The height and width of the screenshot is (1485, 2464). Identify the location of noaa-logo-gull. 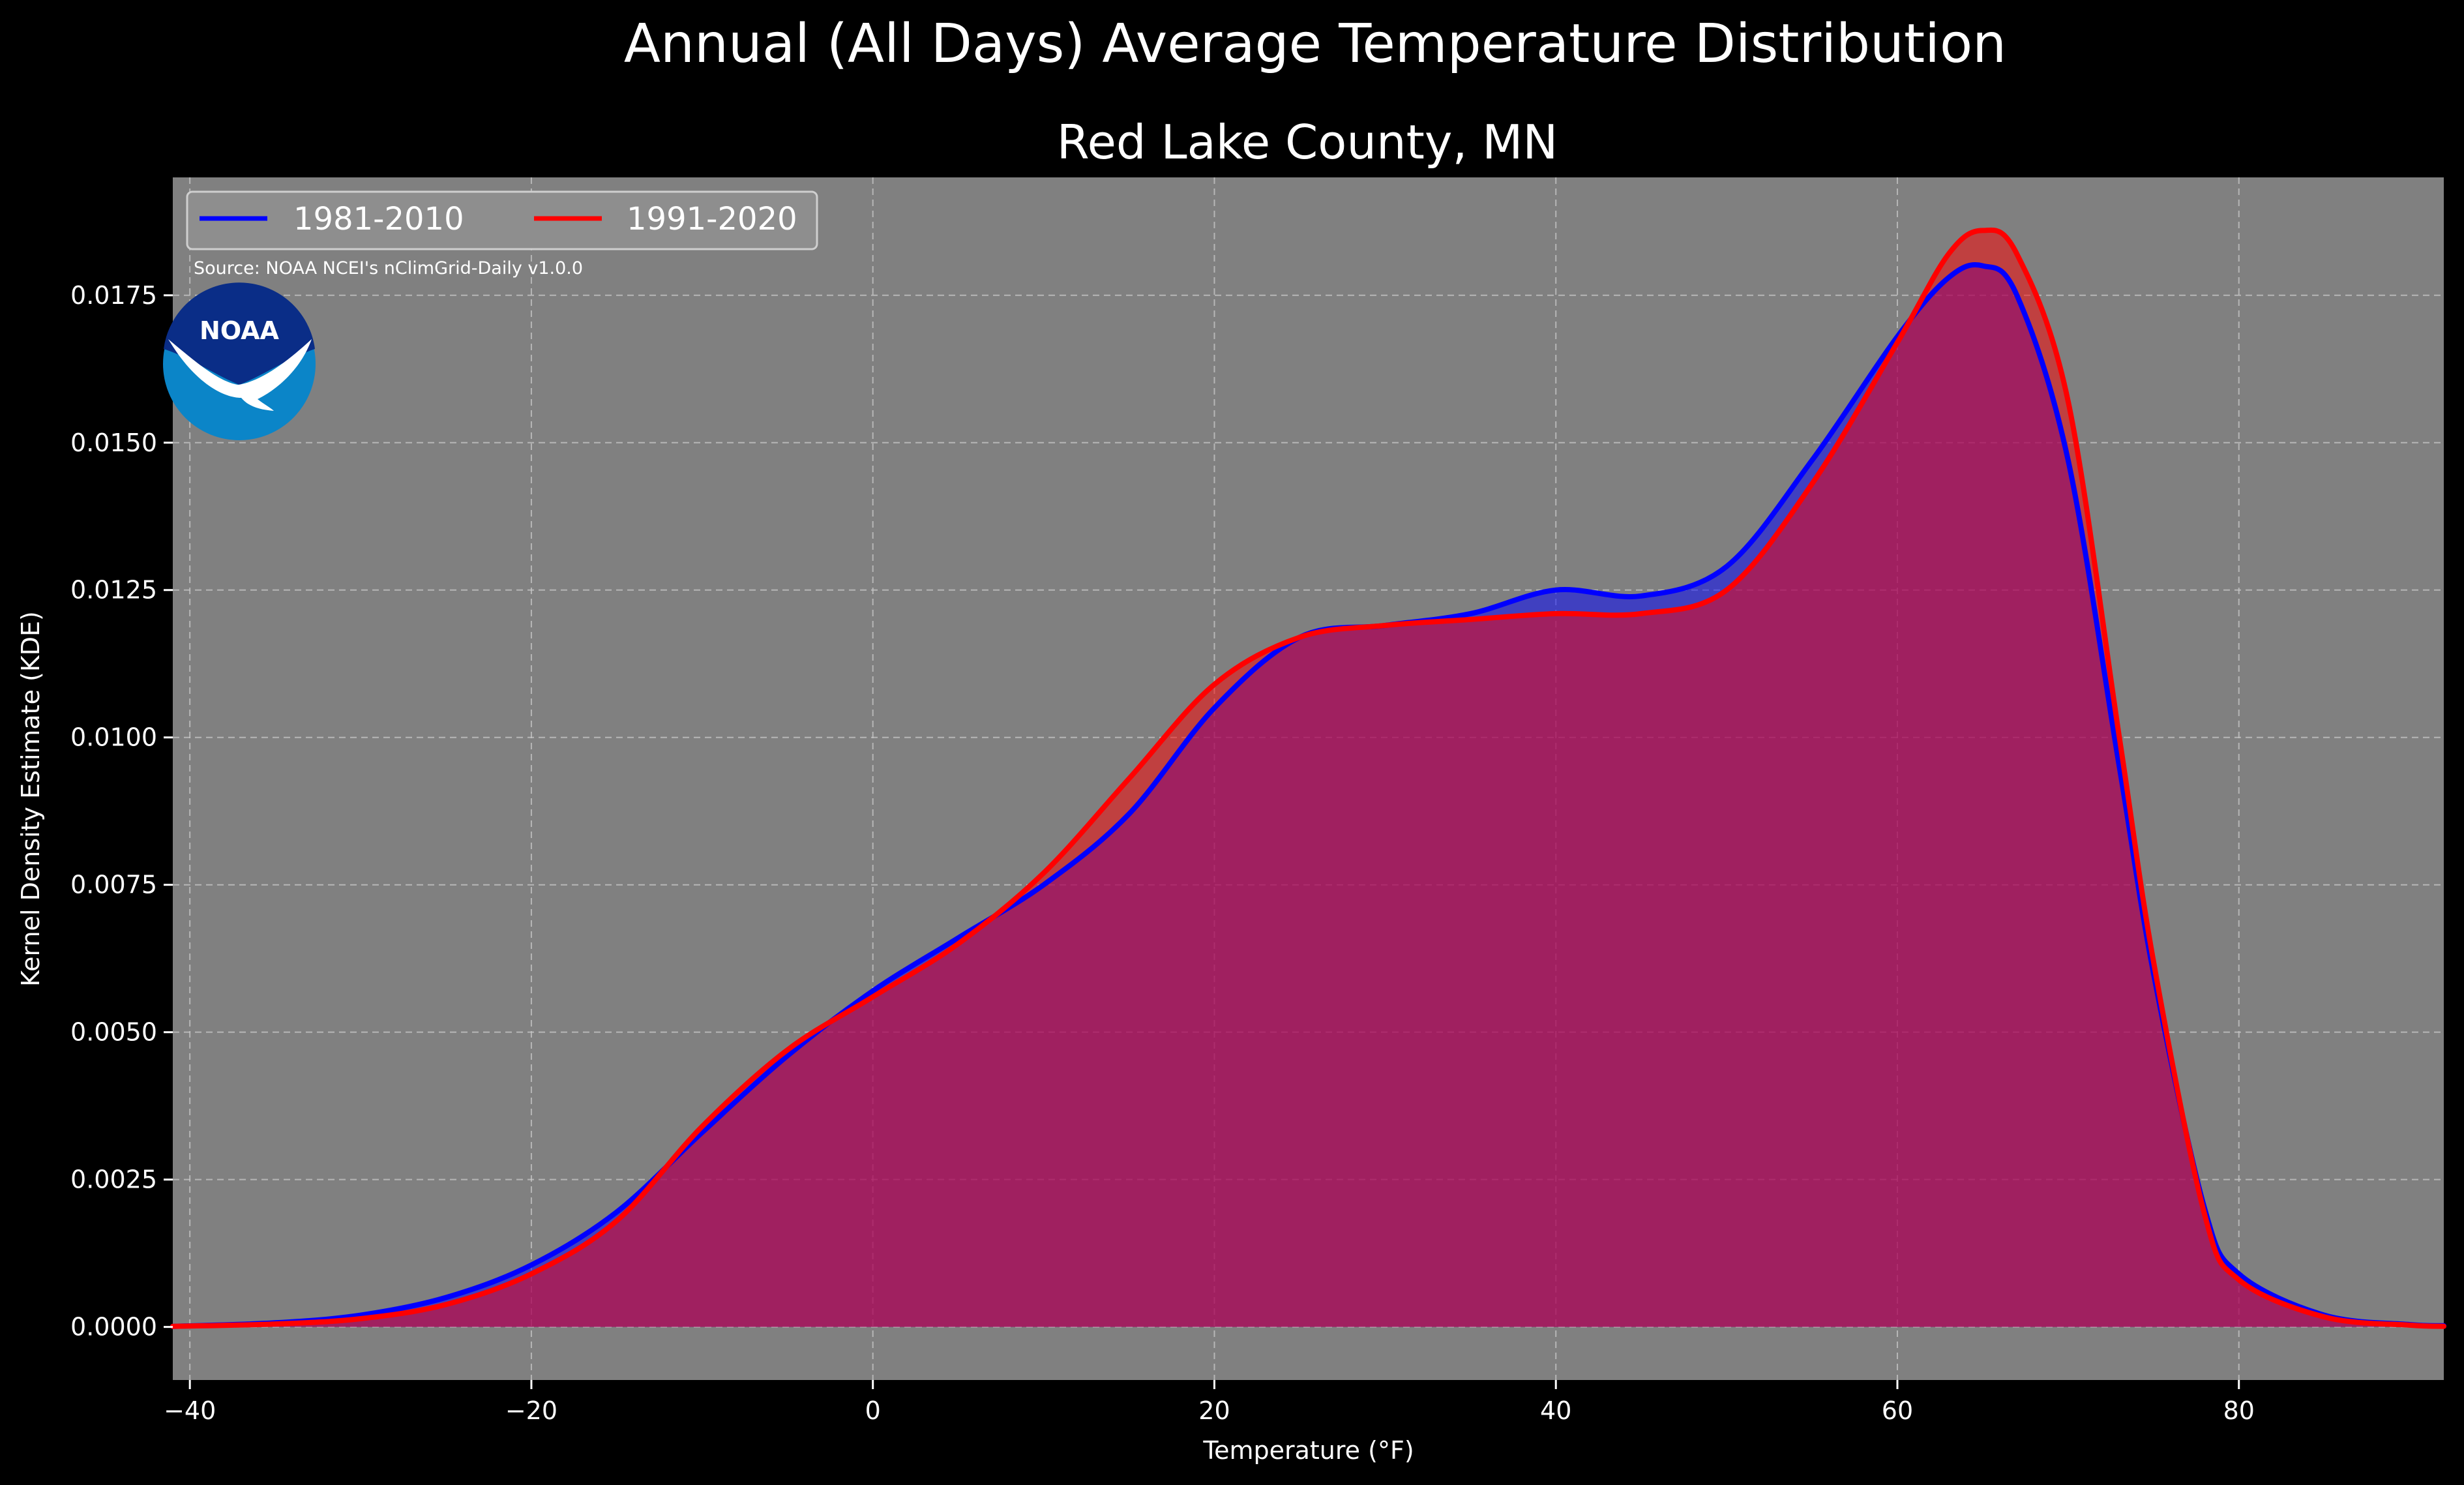
(240, 375).